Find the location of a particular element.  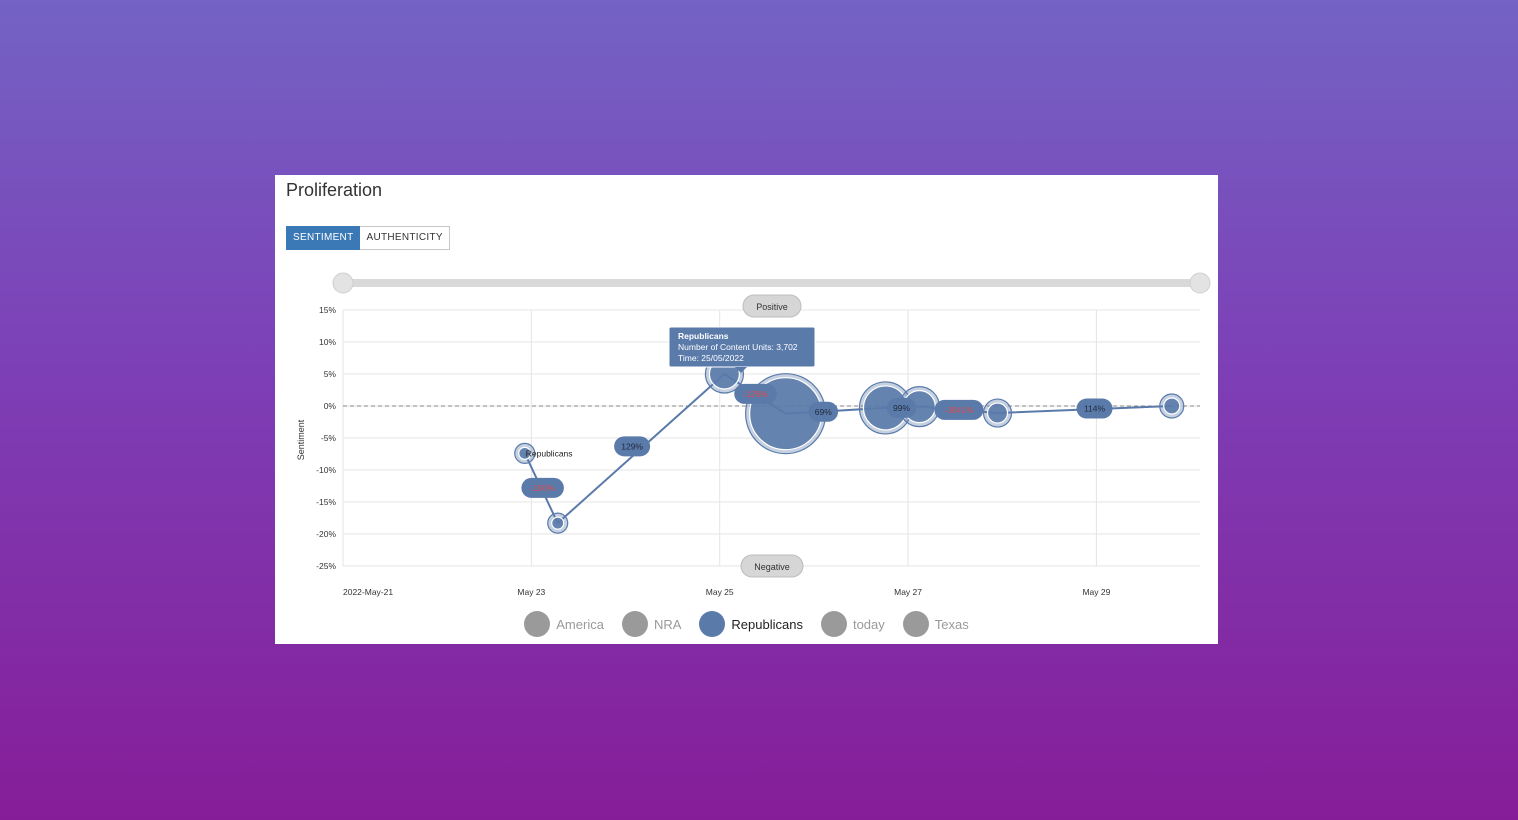

y-tick-label: 0% is located at coordinates (330, 406).